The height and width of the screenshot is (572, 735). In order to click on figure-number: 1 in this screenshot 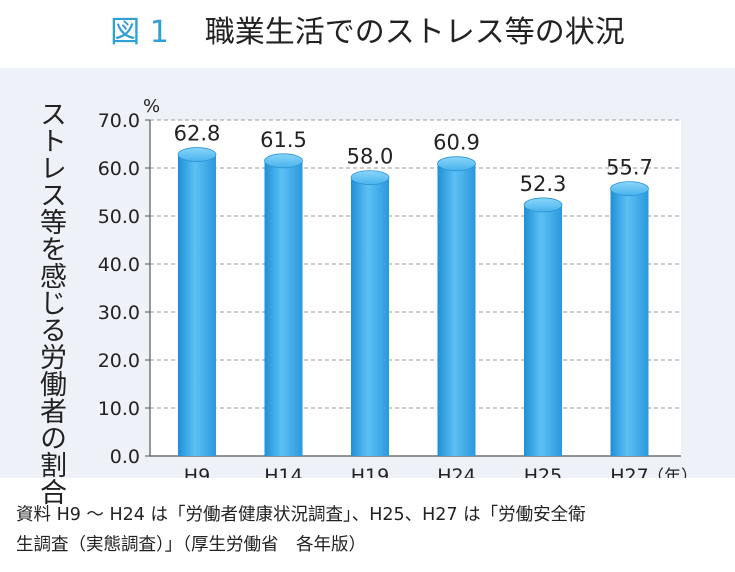, I will do `click(159, 32)`.